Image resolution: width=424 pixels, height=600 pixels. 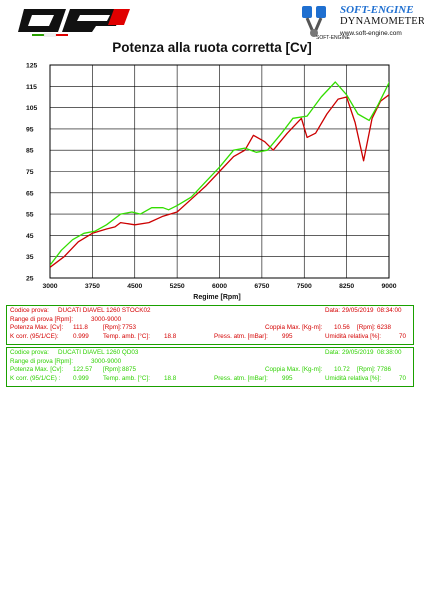 I want to click on y-tick-label: 85, so click(x=30, y=151).